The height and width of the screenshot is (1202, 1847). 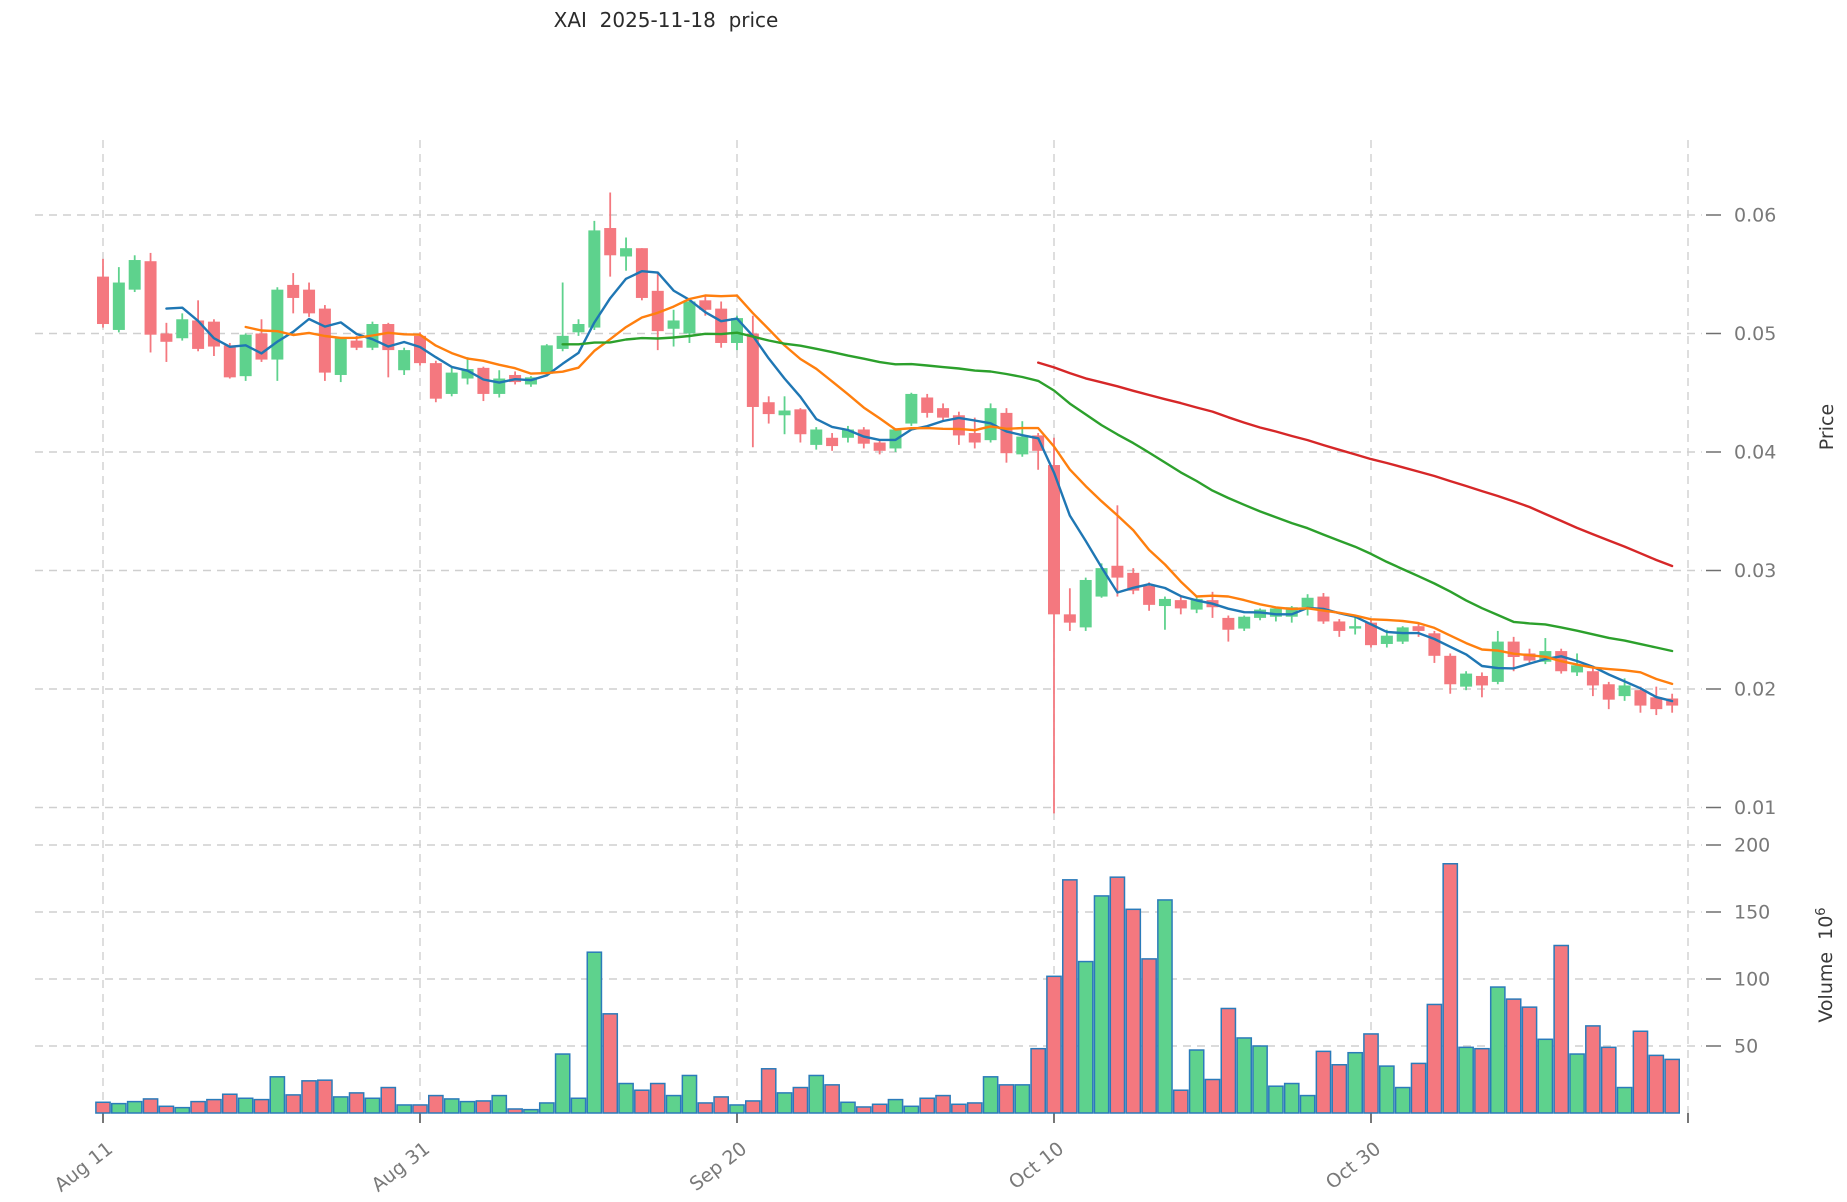 What do you see at coordinates (1752, 979) in the screenshot?
I see `axis-tick-label: 100` at bounding box center [1752, 979].